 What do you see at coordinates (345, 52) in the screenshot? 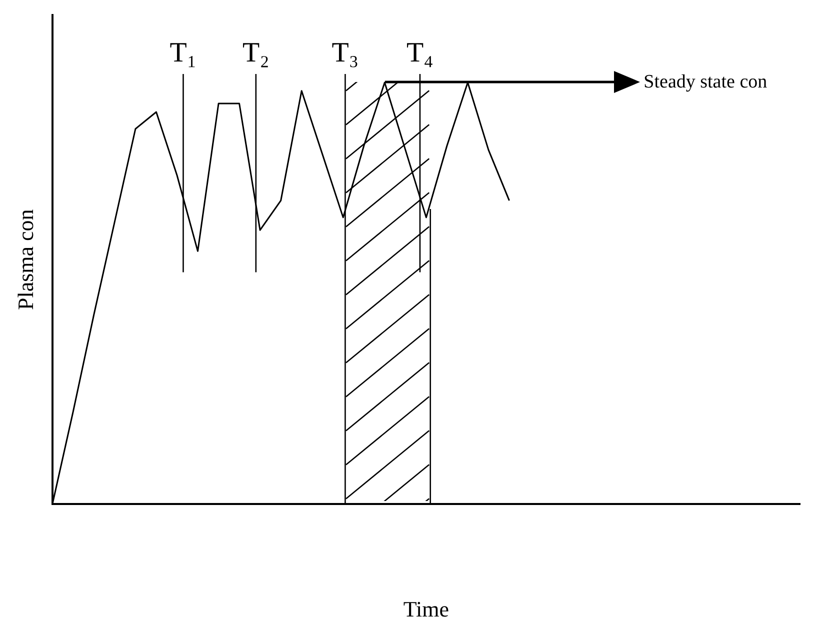
I see `text: T₃` at bounding box center [345, 52].